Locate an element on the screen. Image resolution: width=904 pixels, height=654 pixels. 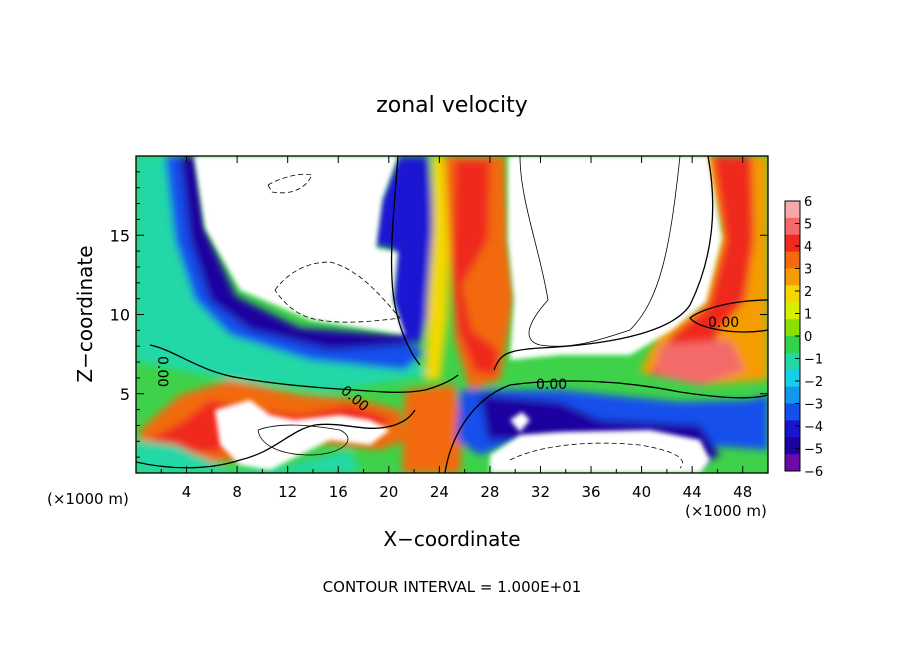
field-blob-column-orange is located at coordinates (432, 429).